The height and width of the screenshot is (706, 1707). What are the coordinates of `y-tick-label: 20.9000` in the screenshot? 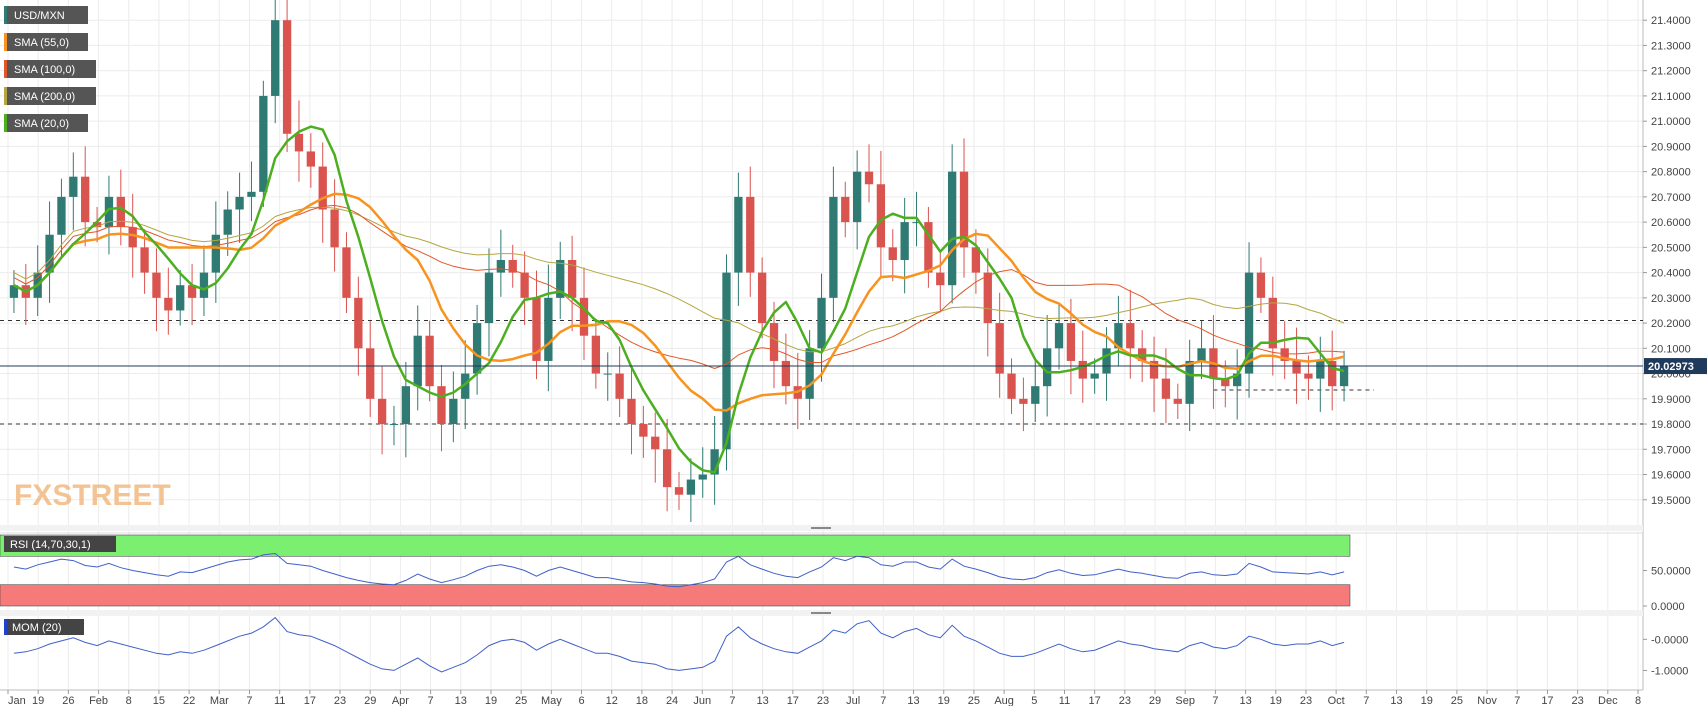 It's located at (1671, 147).